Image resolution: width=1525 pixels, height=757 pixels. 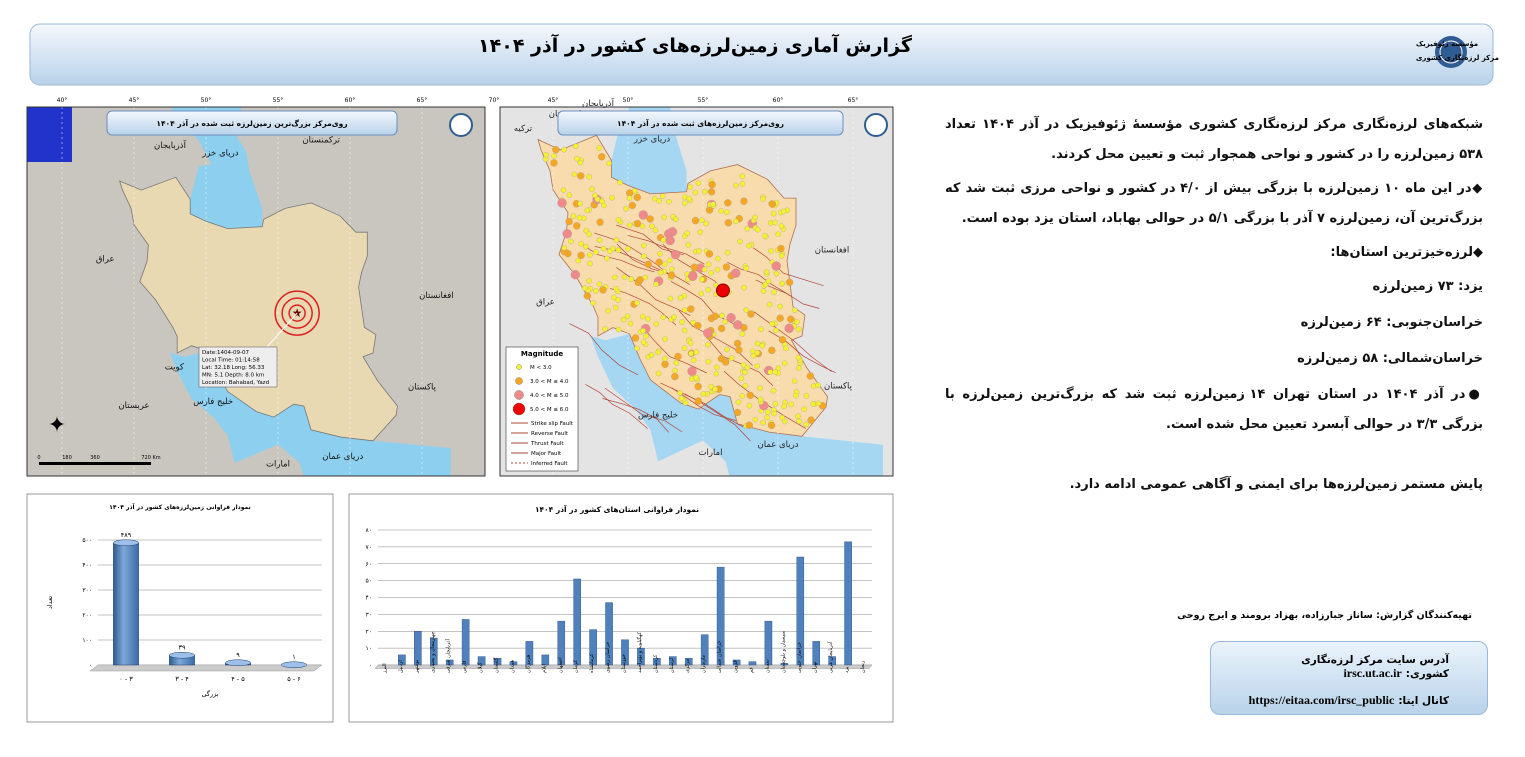 What do you see at coordinates (238, 662) in the screenshot?
I see `bar-cap` at bounding box center [238, 662].